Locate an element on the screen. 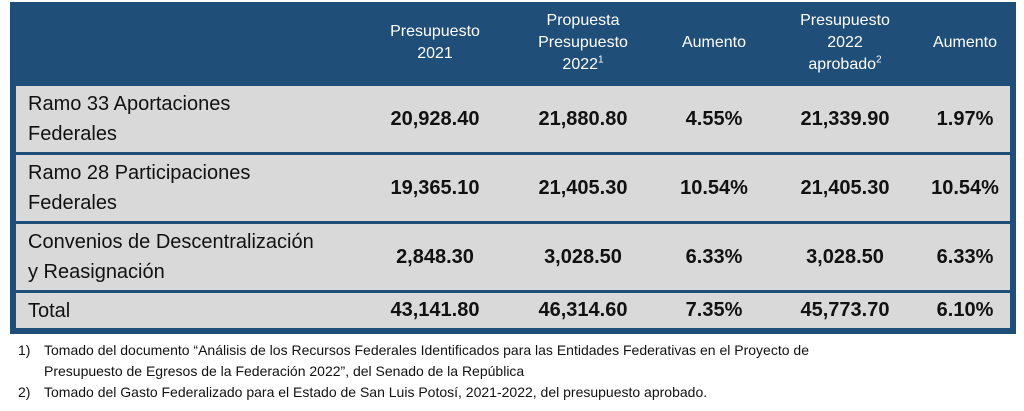  label-line: Ramo 33 Aportaciones is located at coordinates (129, 104).